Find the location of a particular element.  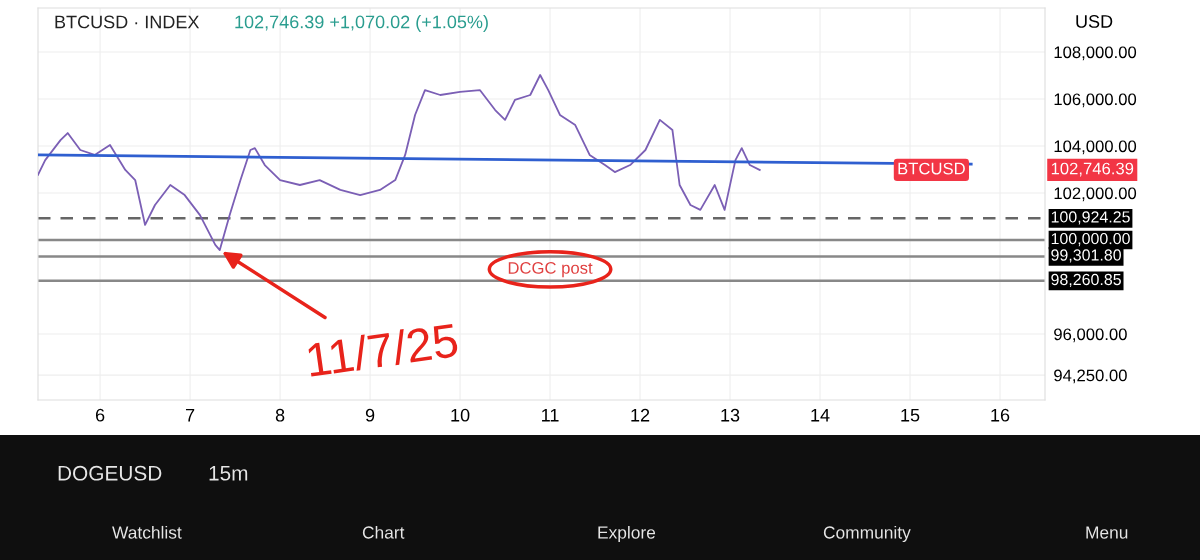

x-tick-label: 15 is located at coordinates (910, 415).